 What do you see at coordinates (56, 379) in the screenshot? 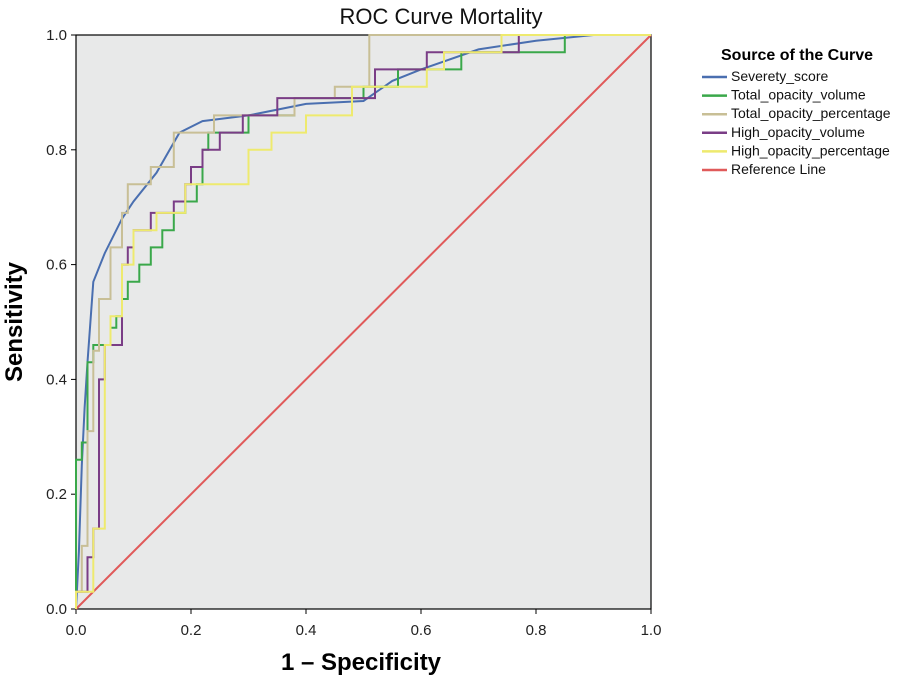
I see `y-tick-label: 0.4` at bounding box center [56, 379].